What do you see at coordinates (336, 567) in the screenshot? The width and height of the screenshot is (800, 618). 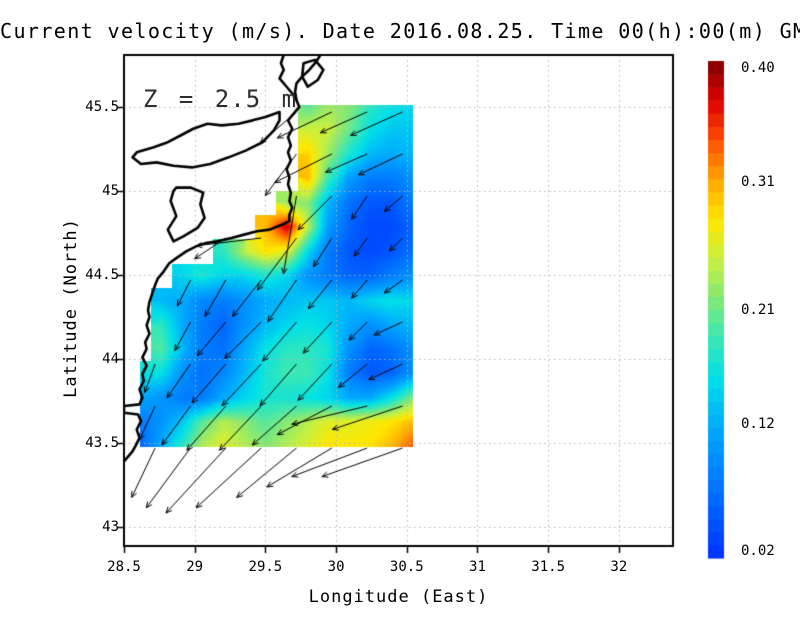 I see `x-tick-label: 30` at bounding box center [336, 567].